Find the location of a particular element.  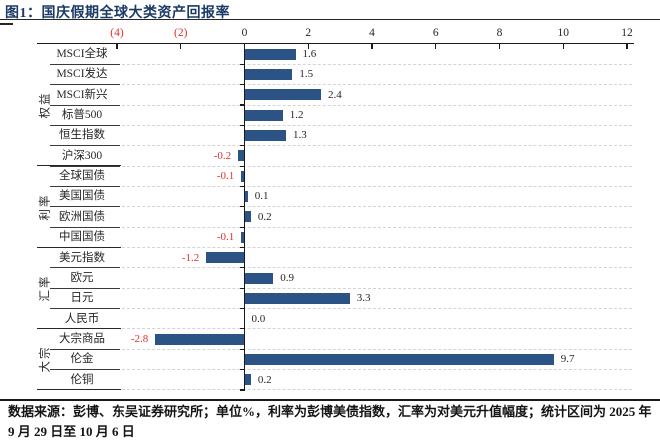

axis-tick-label: 4 is located at coordinates (372, 33).